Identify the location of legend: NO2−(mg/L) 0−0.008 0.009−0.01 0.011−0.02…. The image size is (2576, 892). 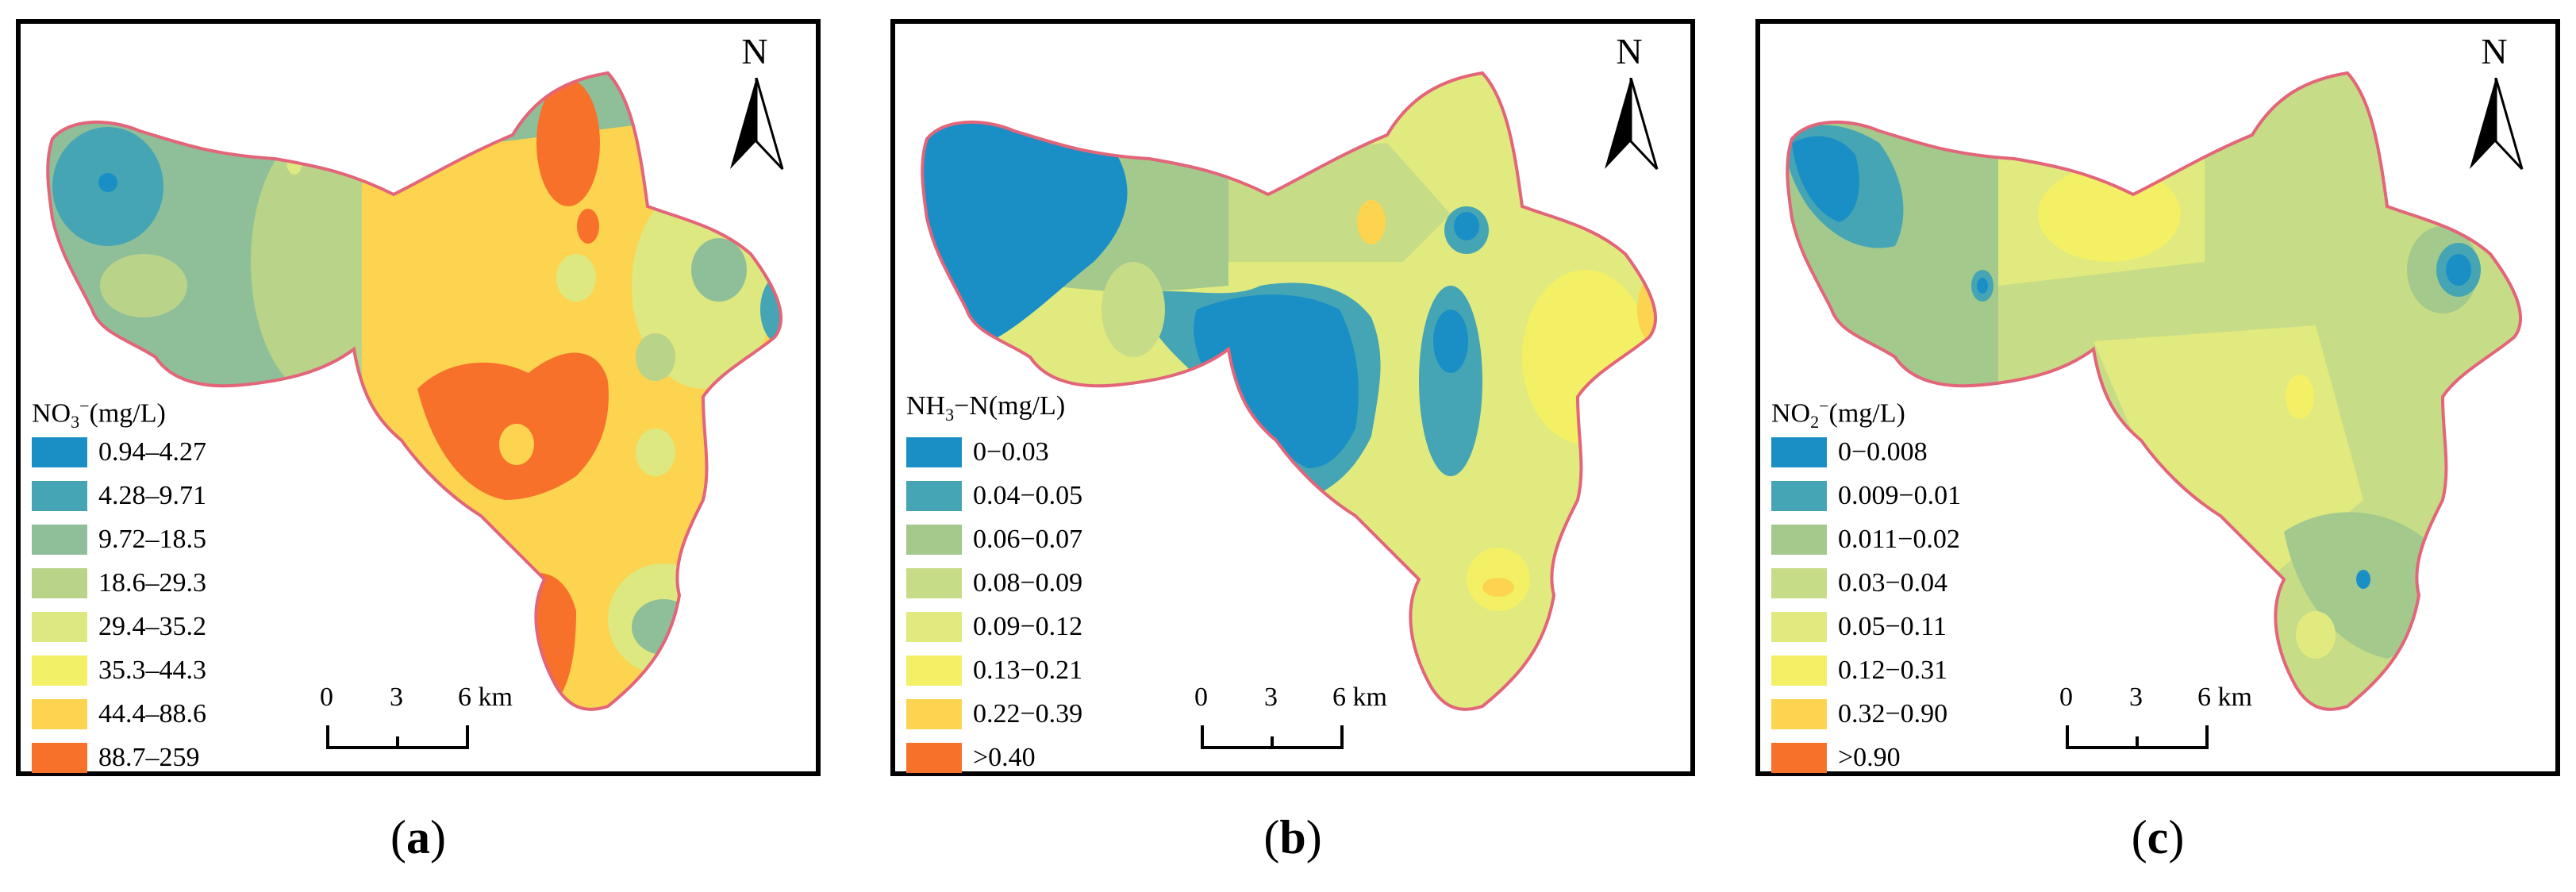
(1866, 584).